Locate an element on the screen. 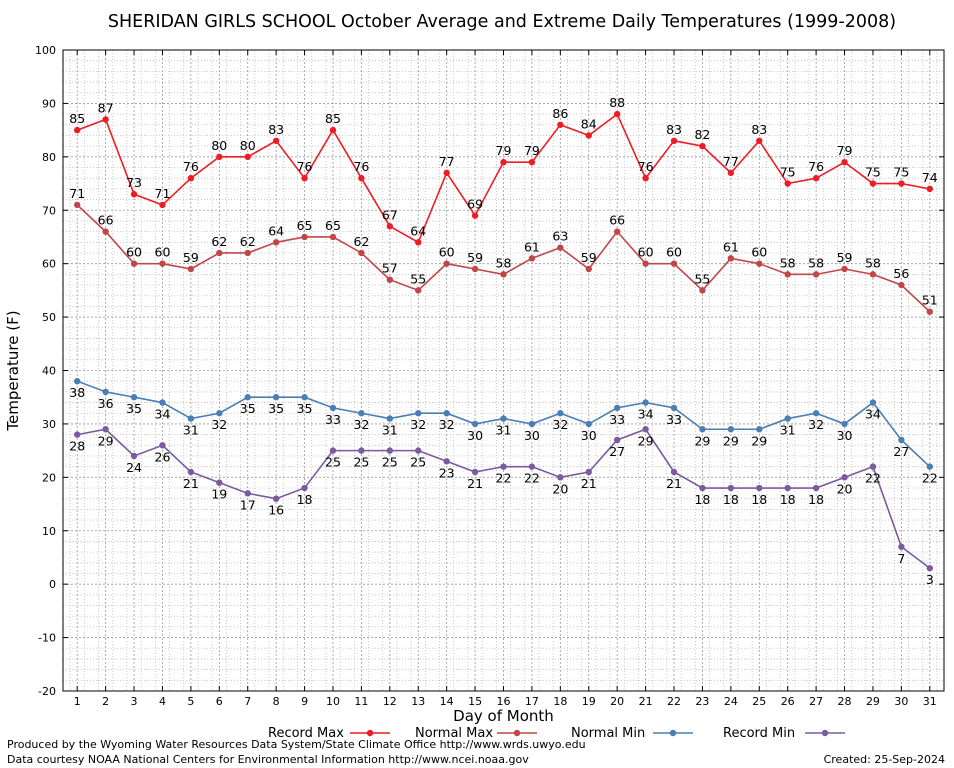 The image size is (954, 768). data-label: 3 is located at coordinates (930, 579).